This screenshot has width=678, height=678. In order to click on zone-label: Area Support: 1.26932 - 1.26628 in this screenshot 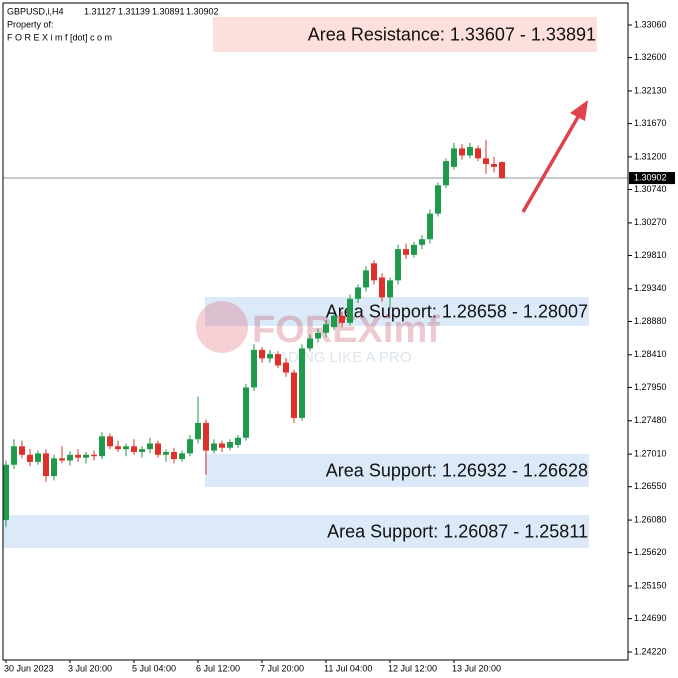, I will do `click(457, 470)`.